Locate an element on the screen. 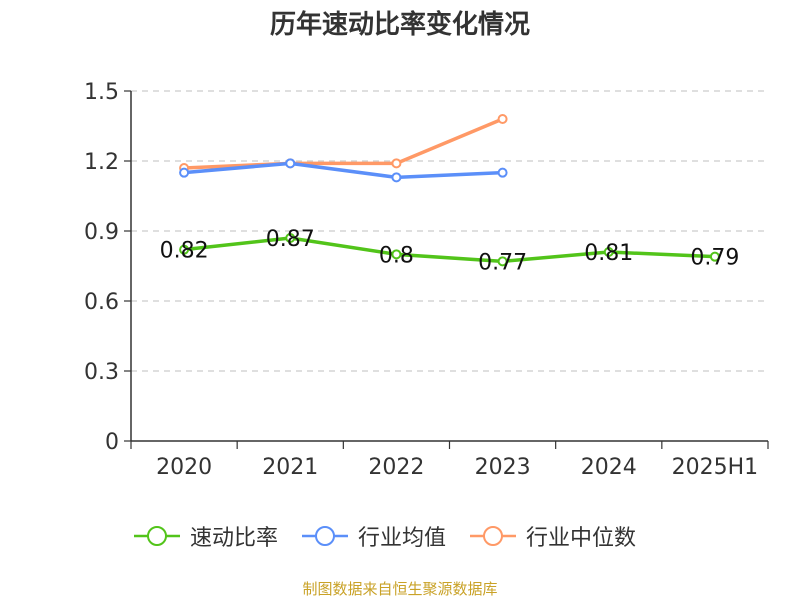  legend: 速动比率 行业均值 行业中位数 is located at coordinates (384, 536).